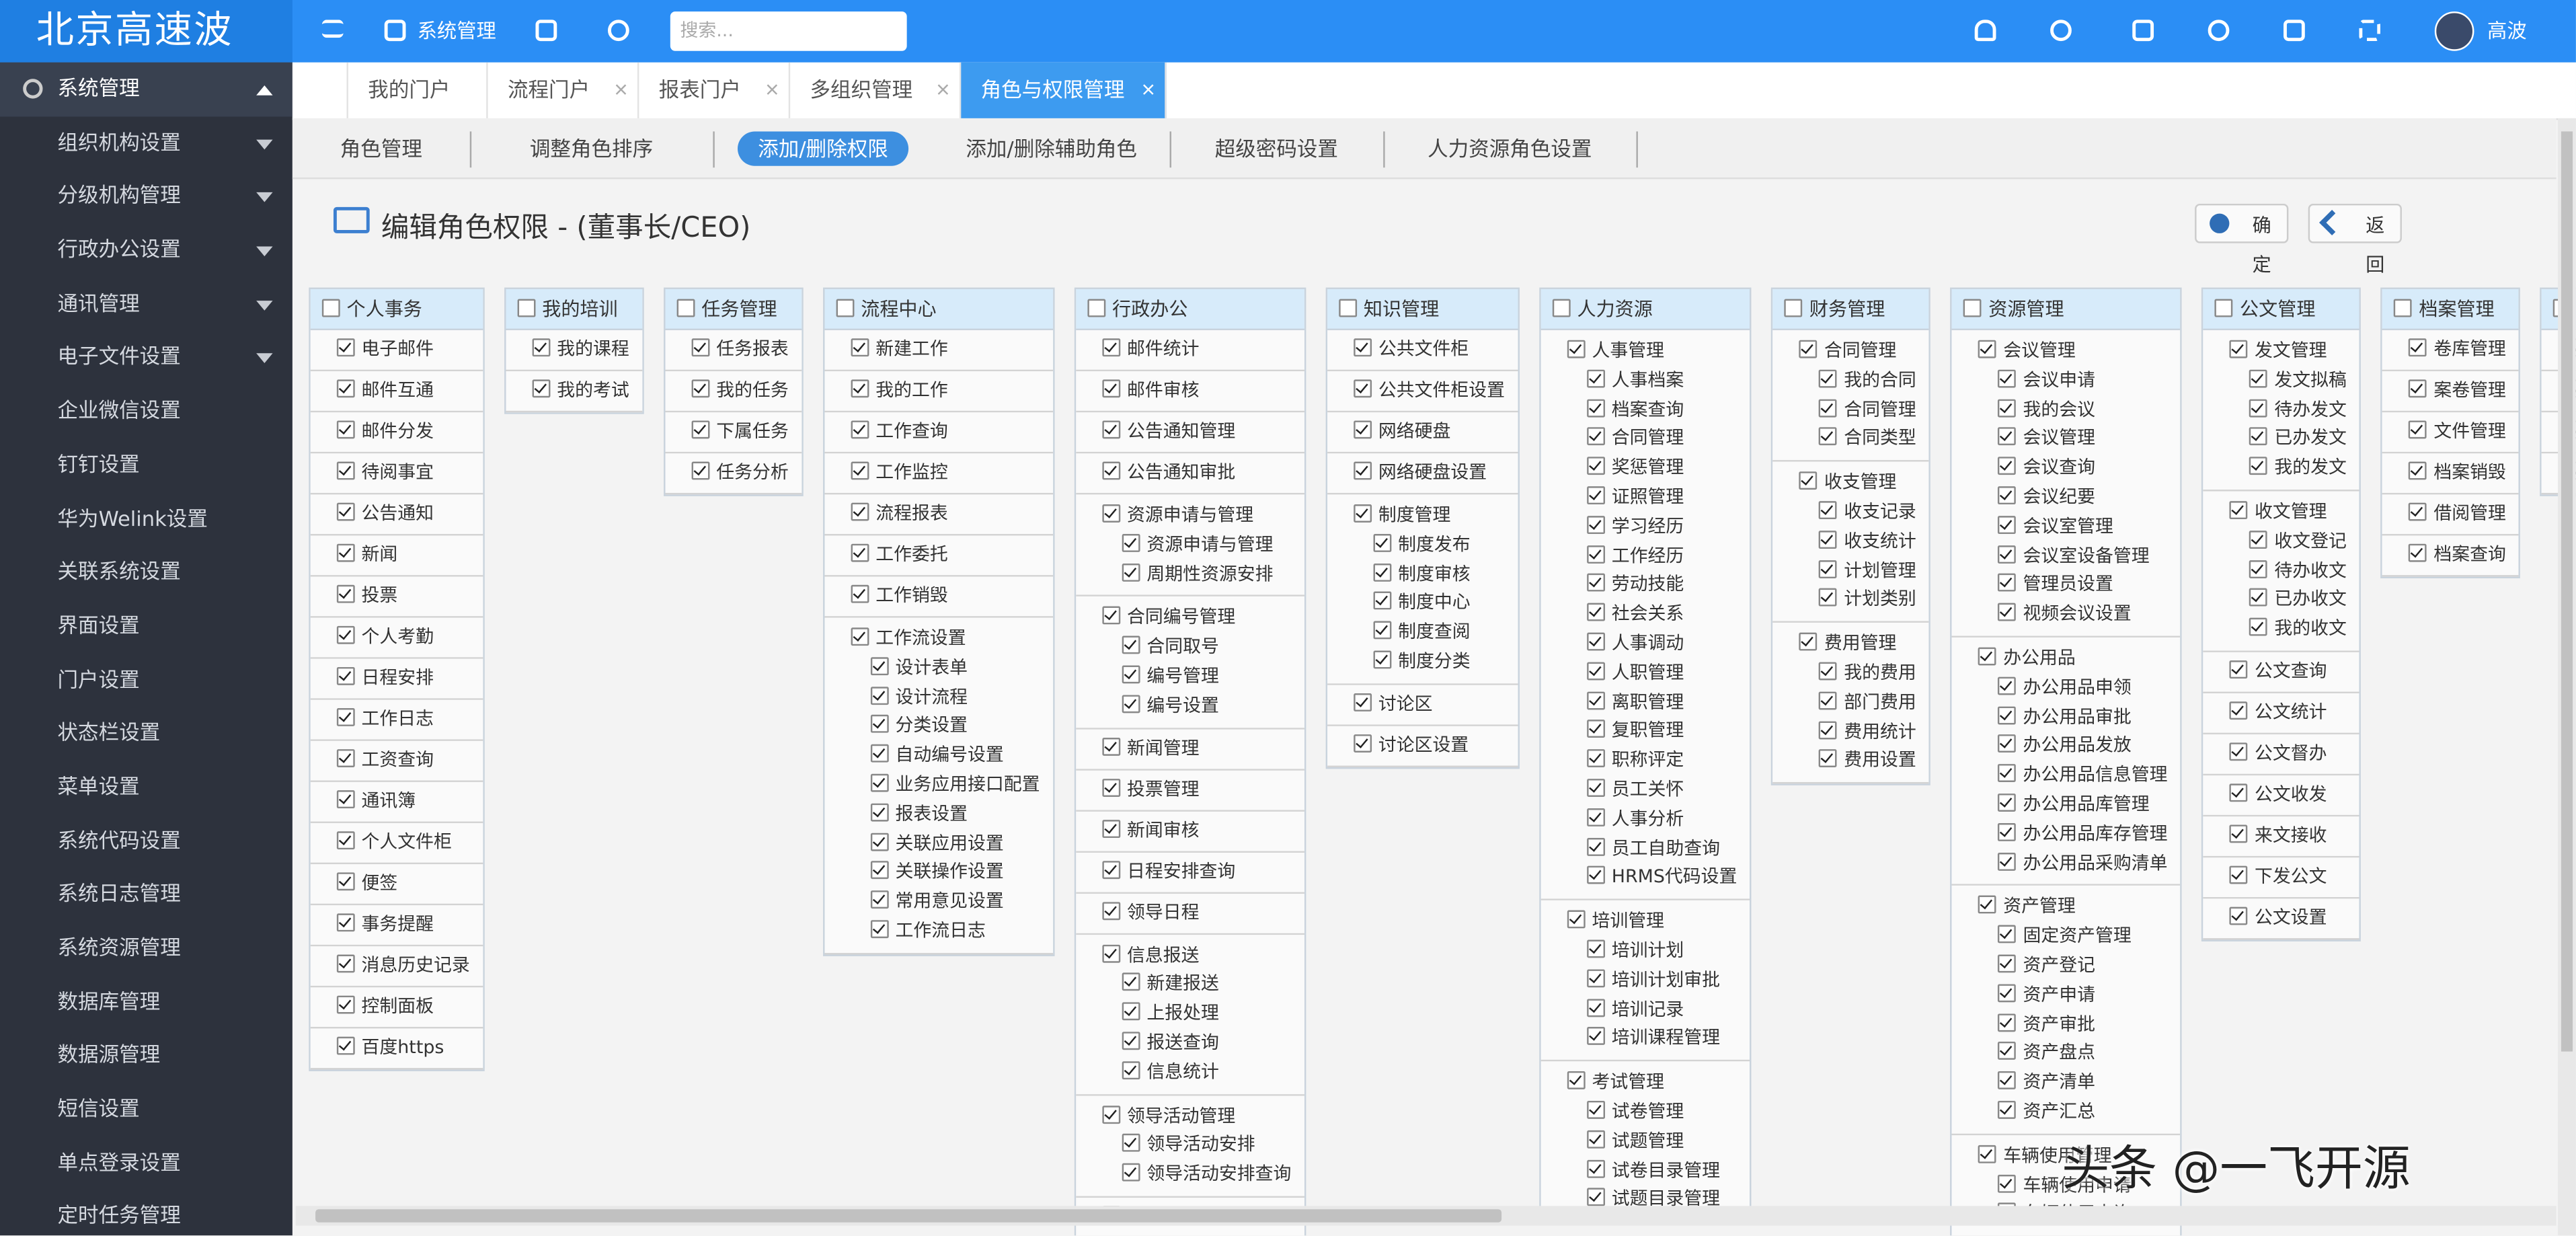 Image resolution: width=2576 pixels, height=1236 pixels. What do you see at coordinates (146, 573) in the screenshot?
I see `sidebar-item: 关联系统设置` at bounding box center [146, 573].